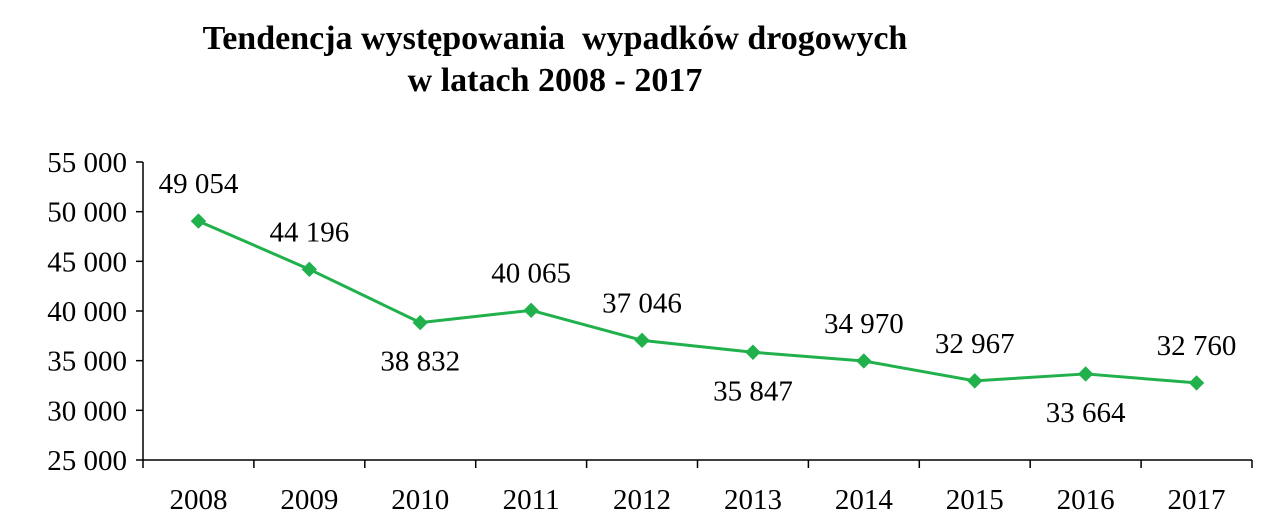  I want to click on y-tick-label: 25 000, so click(87, 461).